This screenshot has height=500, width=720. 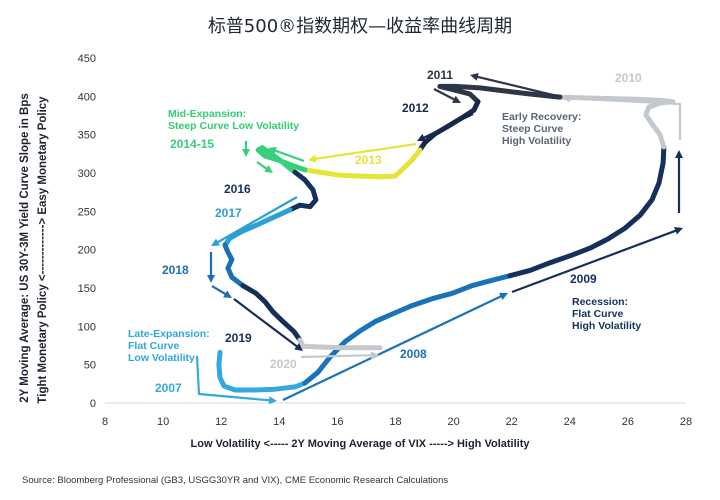 What do you see at coordinates (87, 251) in the screenshot?
I see `y-tick-label-200: 200` at bounding box center [87, 251].